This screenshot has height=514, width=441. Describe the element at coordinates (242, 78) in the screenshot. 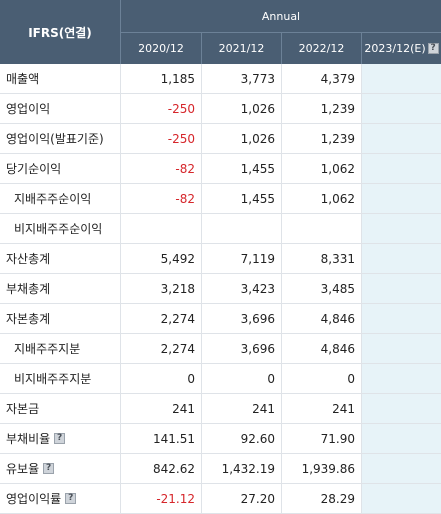

I see `value-cell: 3,773` at that location.